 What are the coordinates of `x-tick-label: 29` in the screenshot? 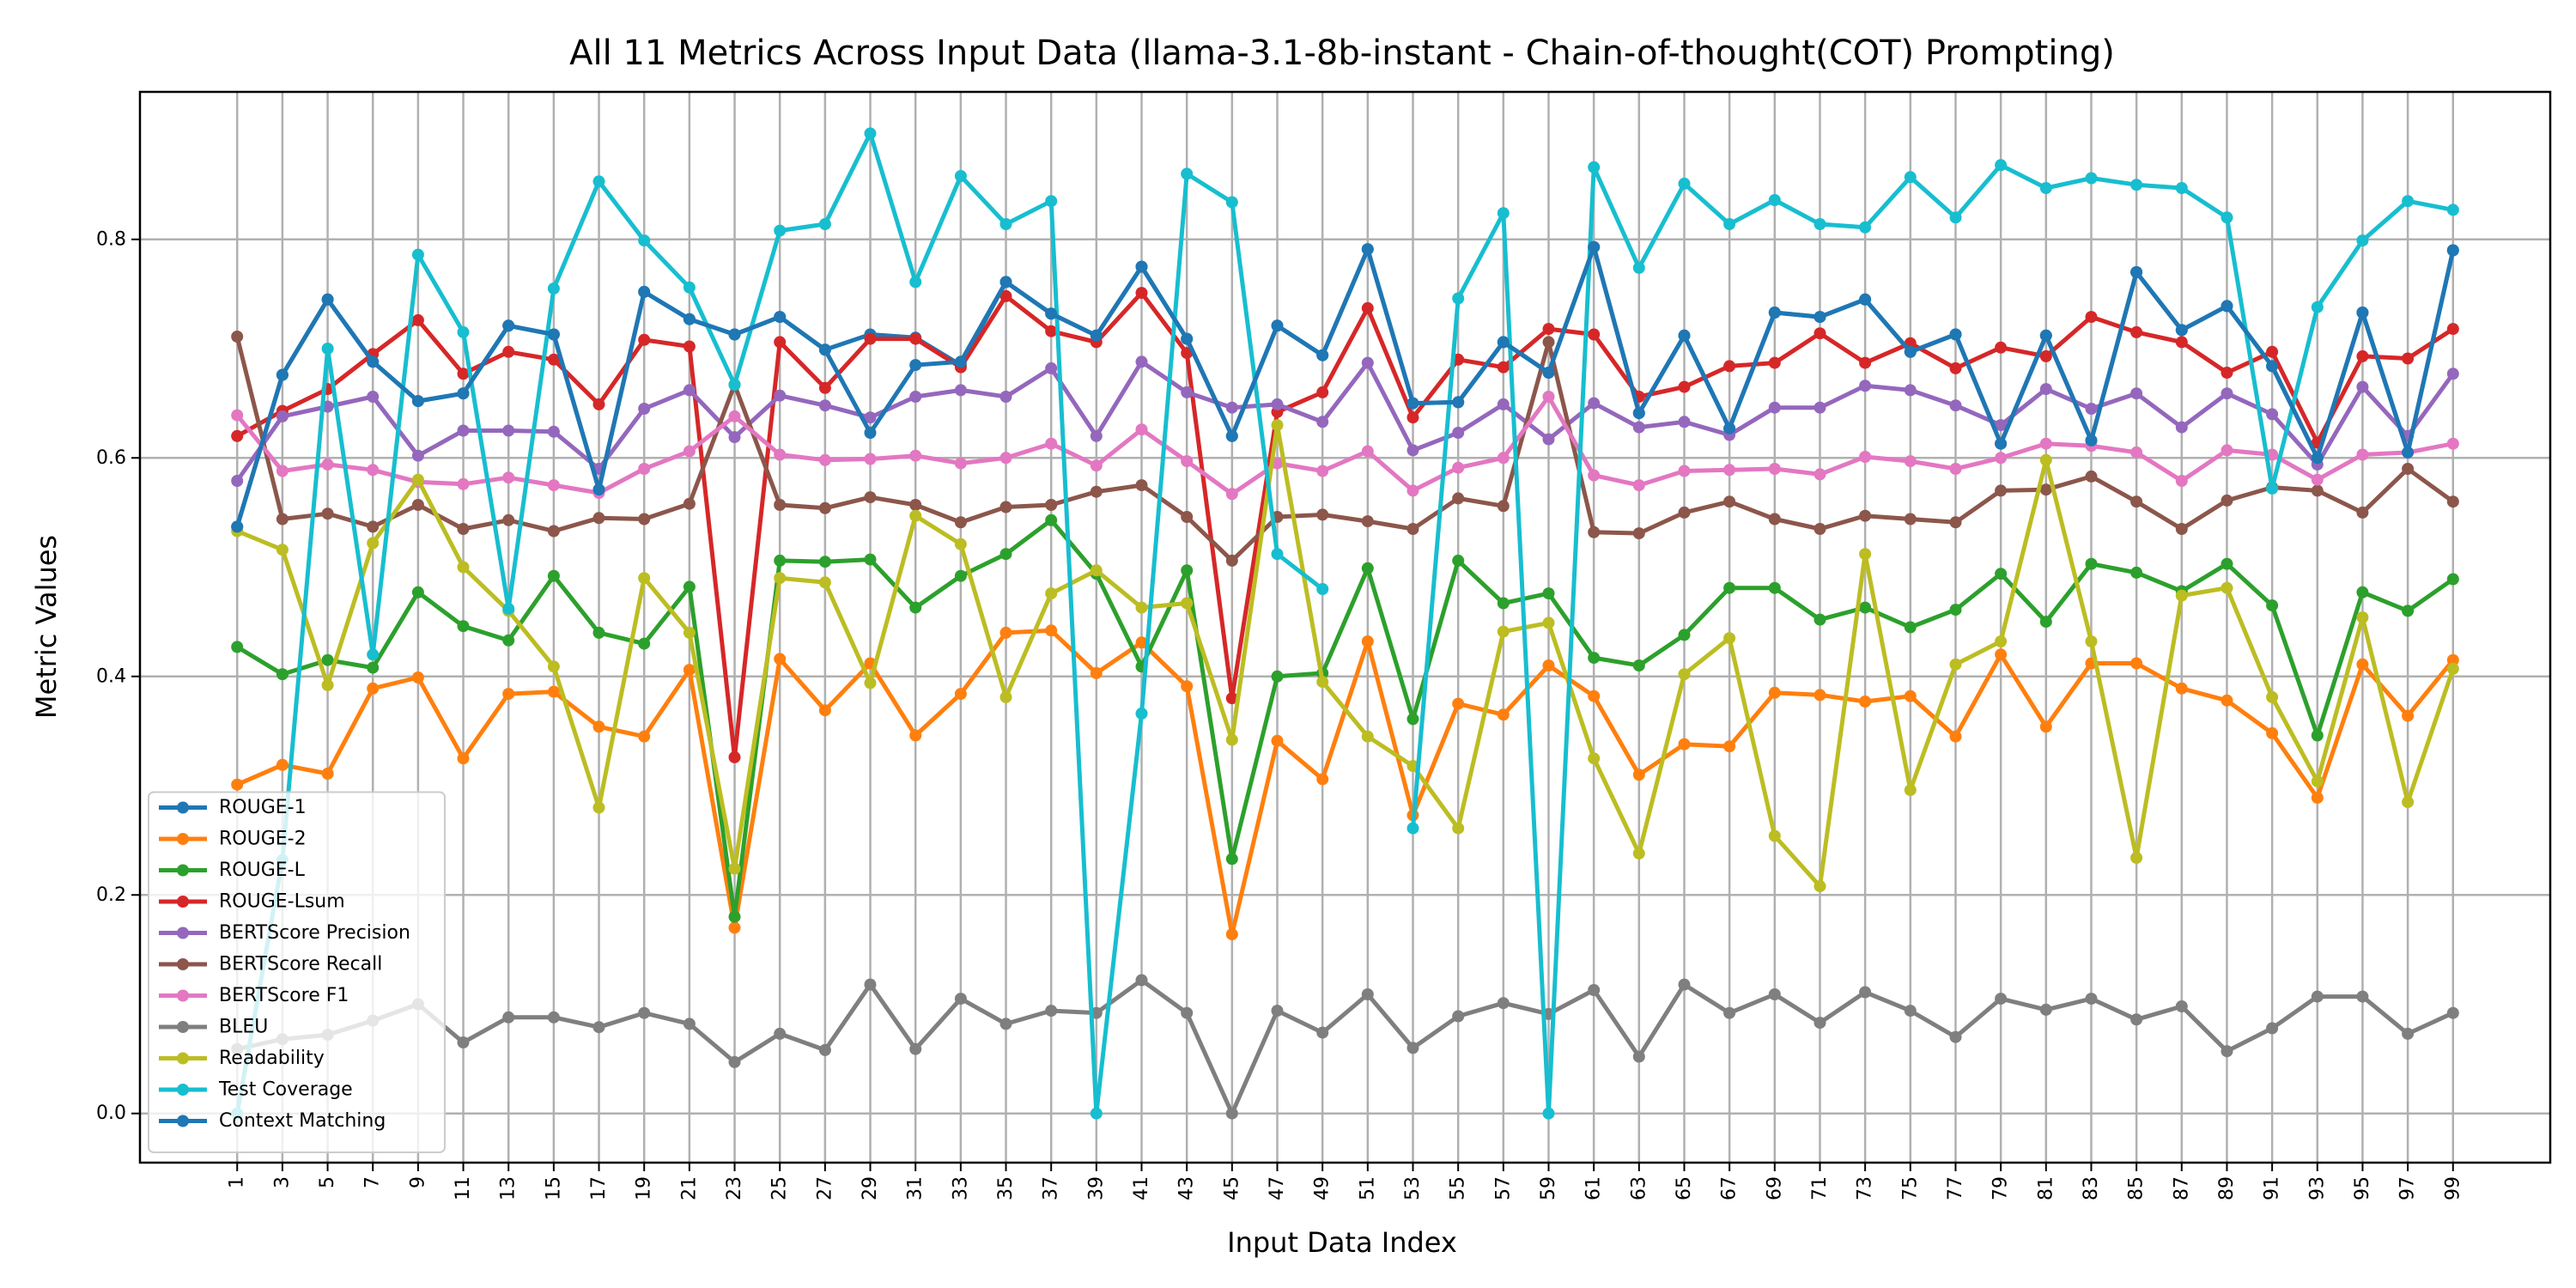 It's located at (870, 1188).